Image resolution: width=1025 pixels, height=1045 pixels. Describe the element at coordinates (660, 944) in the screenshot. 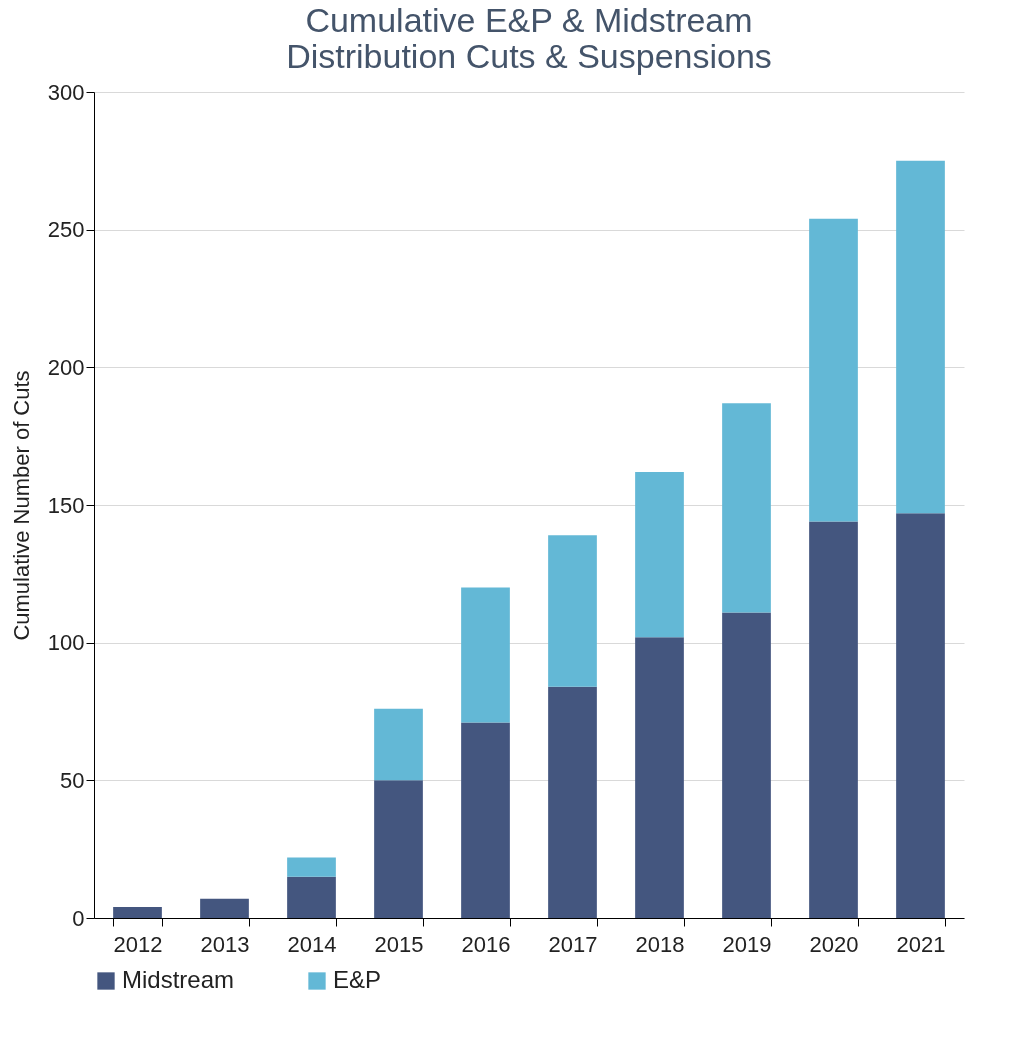

I see `x-tick-label: 2018` at that location.